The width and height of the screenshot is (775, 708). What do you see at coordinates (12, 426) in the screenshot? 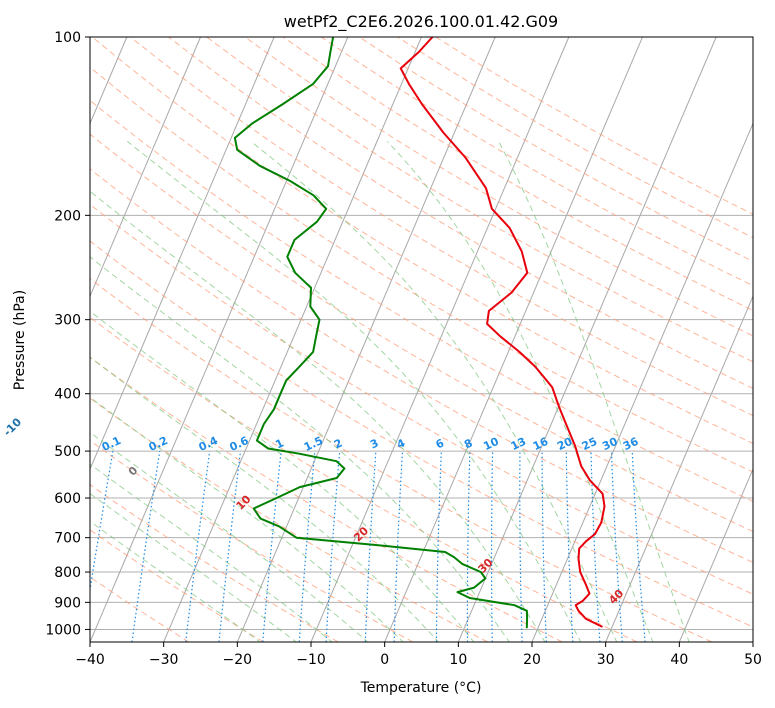
I see `dry-adiabat-label: -10` at bounding box center [12, 426].